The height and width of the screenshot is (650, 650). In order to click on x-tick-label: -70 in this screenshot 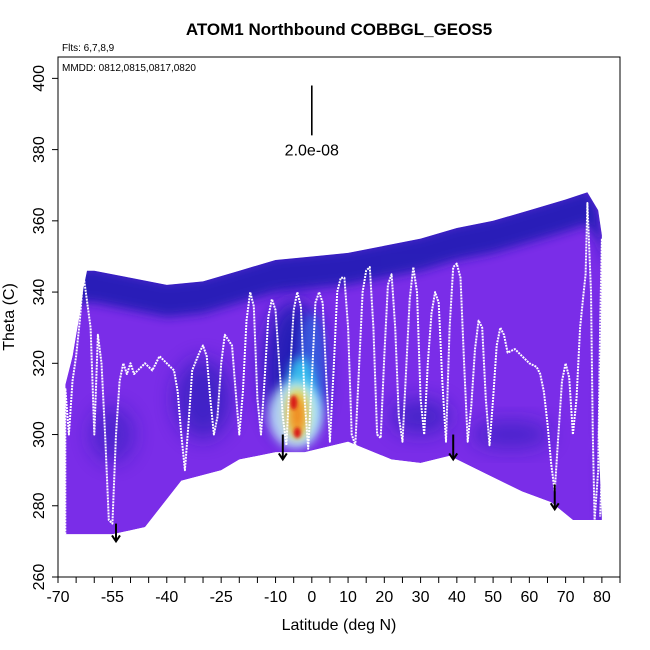, I will do `click(57, 597)`.